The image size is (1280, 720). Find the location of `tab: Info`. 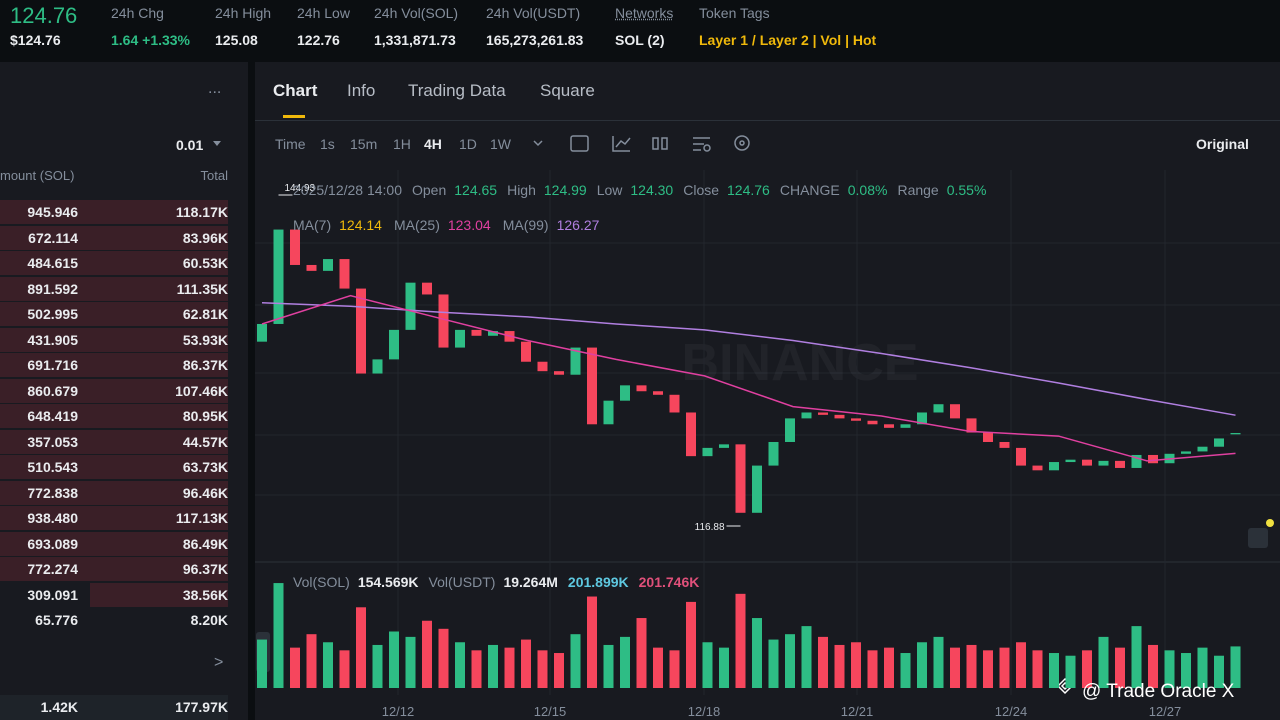

tab: Info is located at coordinates (361, 90).